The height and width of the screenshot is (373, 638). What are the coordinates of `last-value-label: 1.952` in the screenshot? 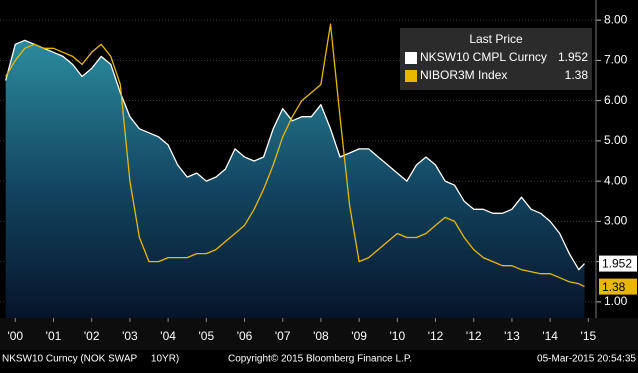 It's located at (617, 264).